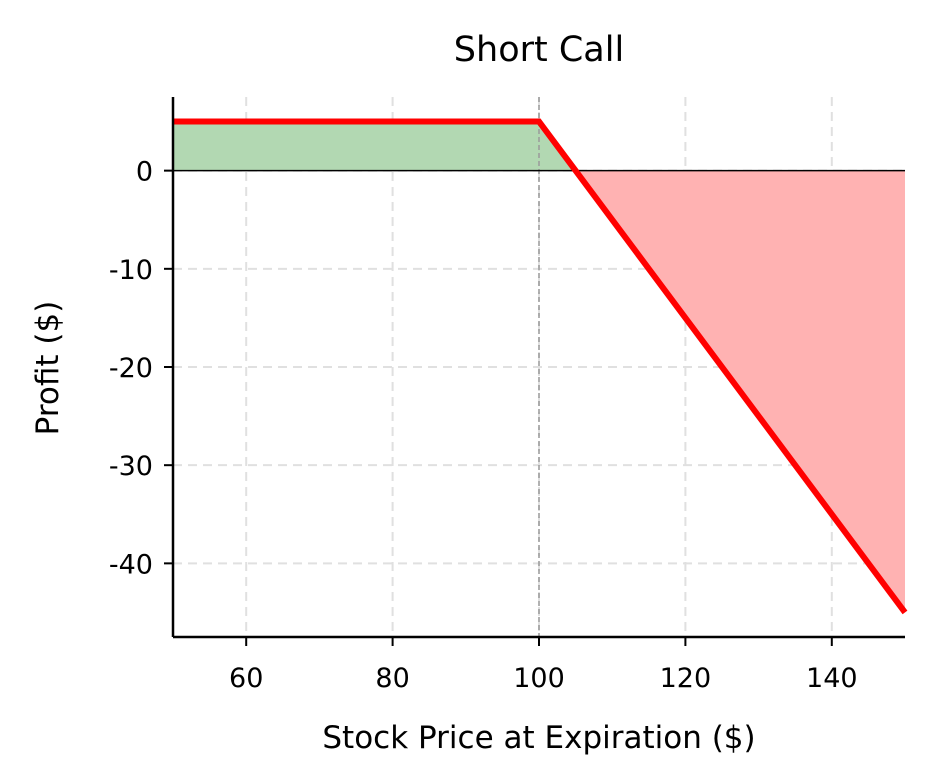 The image size is (934, 784). I want to click on y-tick-label-0: 0, so click(144, 172).